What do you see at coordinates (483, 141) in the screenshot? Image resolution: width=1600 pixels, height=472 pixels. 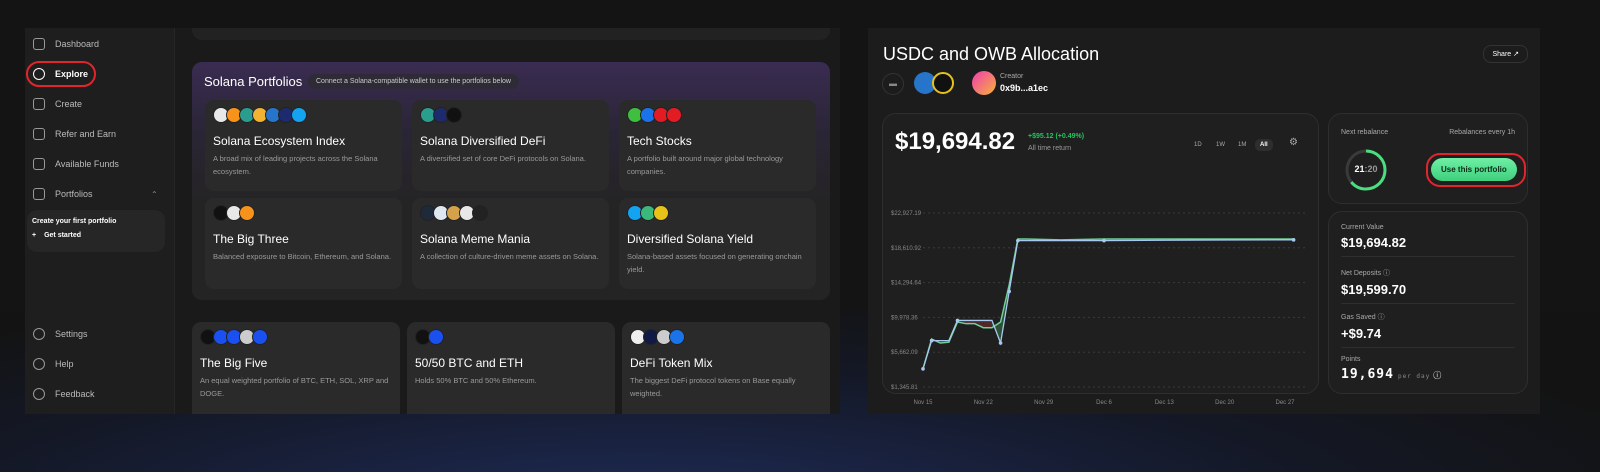 I see `card-title: Solana Diversified DeFi` at bounding box center [483, 141].